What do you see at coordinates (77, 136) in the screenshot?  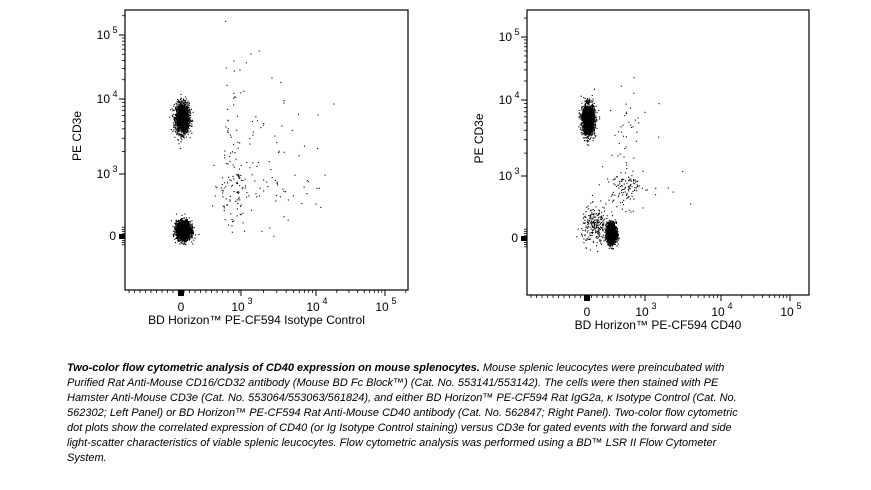 I see `y-axis-label: PE CD3e` at bounding box center [77, 136].